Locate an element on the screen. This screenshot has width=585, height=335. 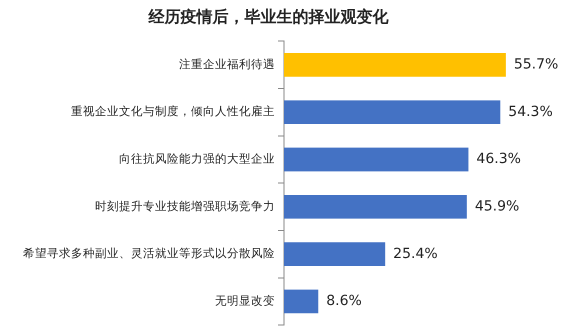
data-label: 55.7% is located at coordinates (536, 64).